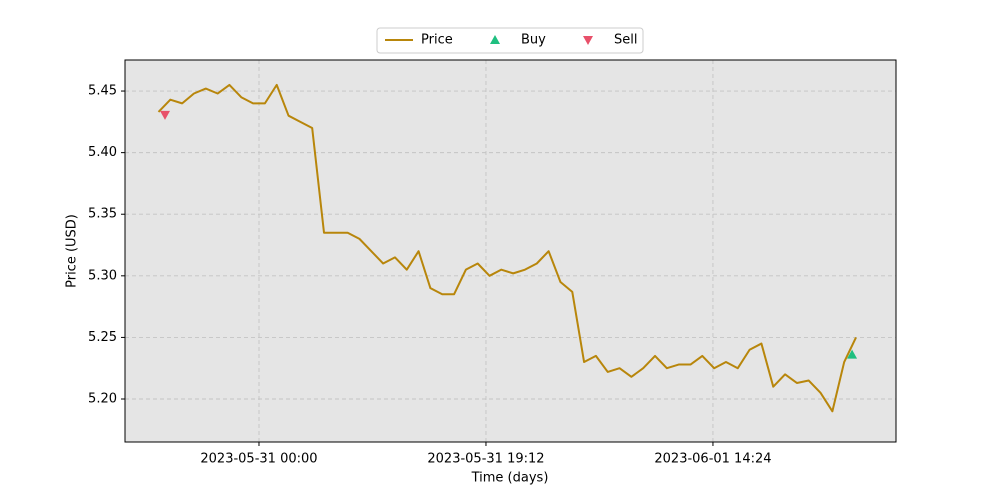  I want to click on x-tick-label: 2023-06-01 14:24, so click(712, 459).